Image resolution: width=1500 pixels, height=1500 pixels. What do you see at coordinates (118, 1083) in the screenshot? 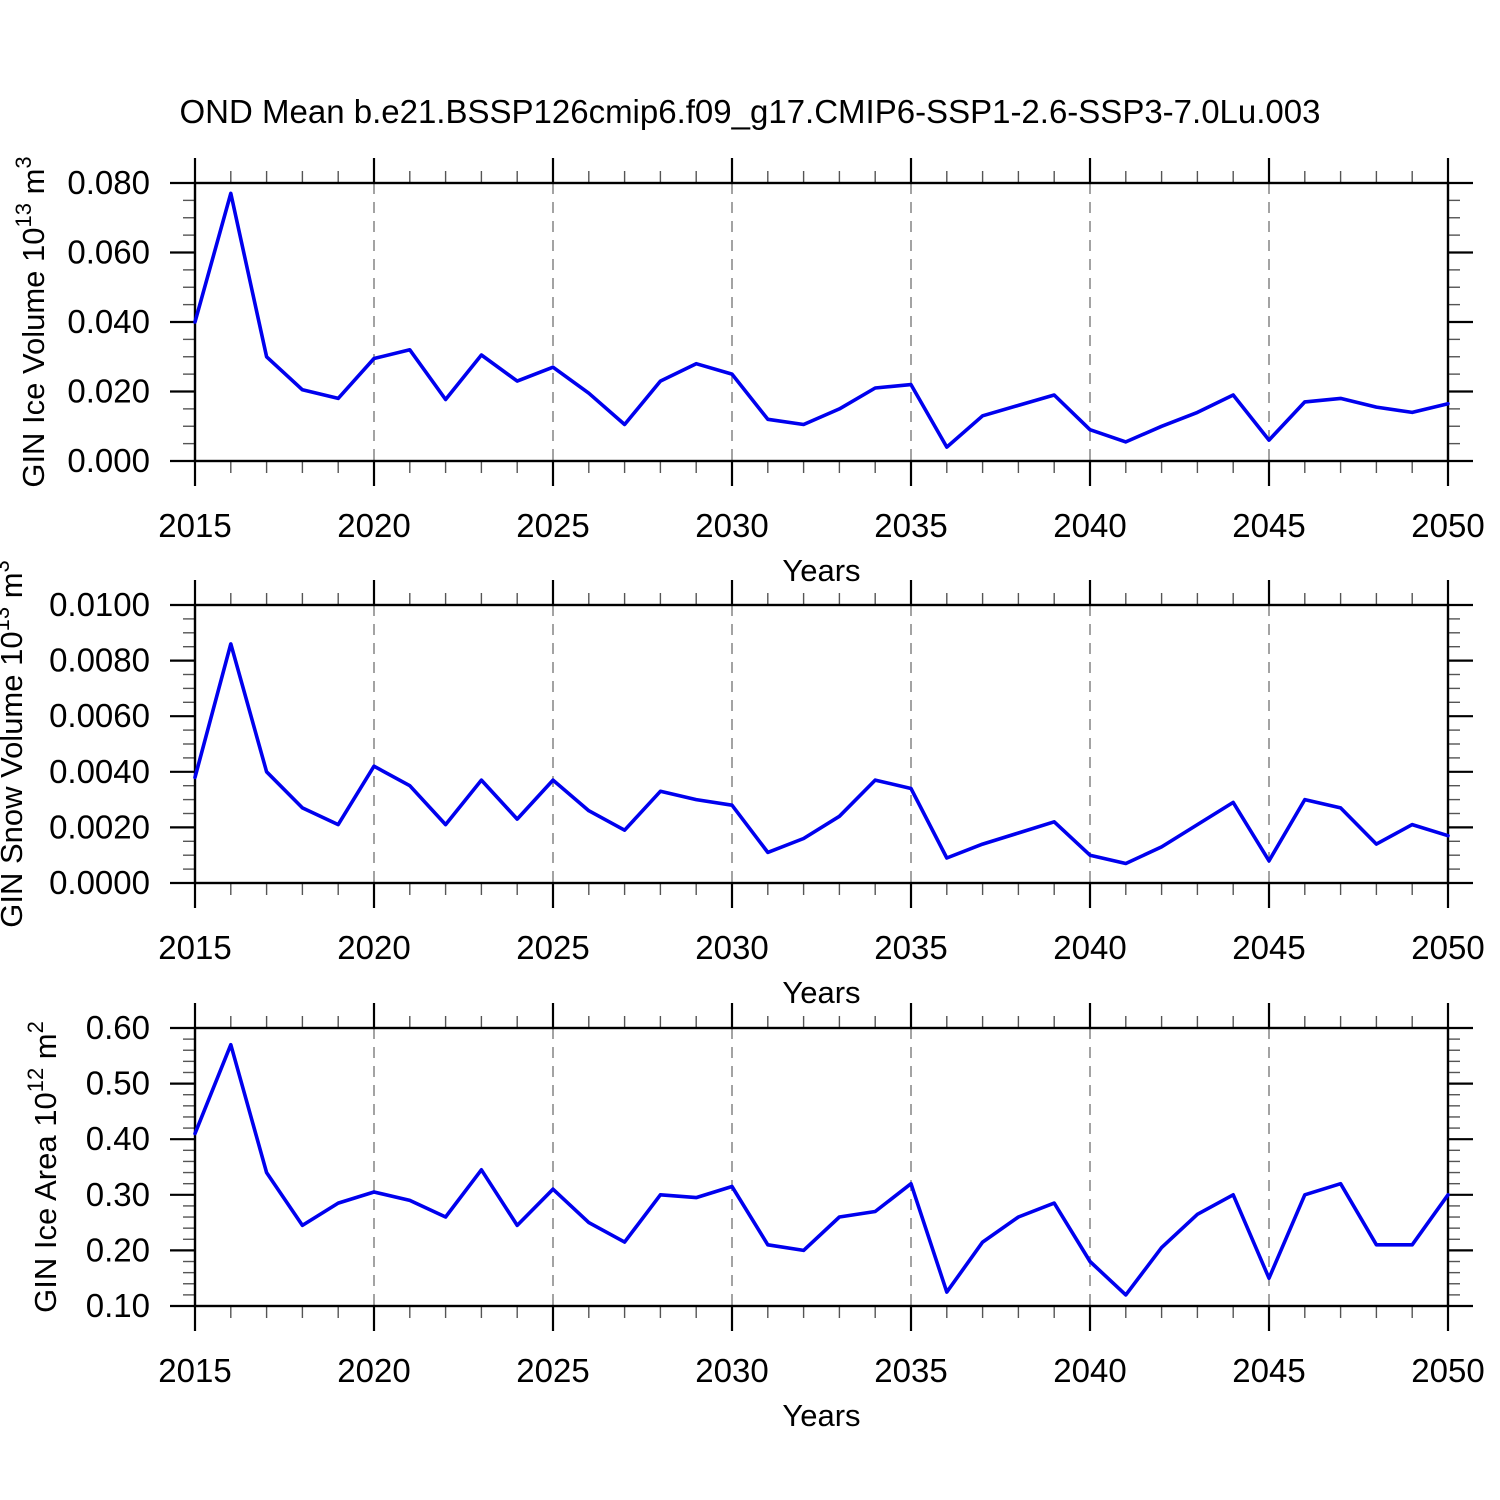
I see `y-tick-label: 0.50` at bounding box center [118, 1083].